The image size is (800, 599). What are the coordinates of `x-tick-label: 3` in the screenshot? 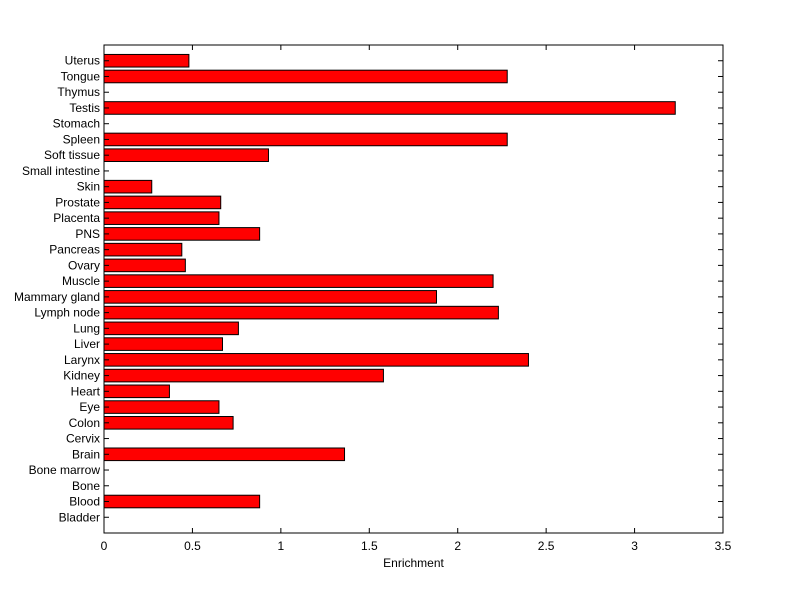 It's located at (634, 546).